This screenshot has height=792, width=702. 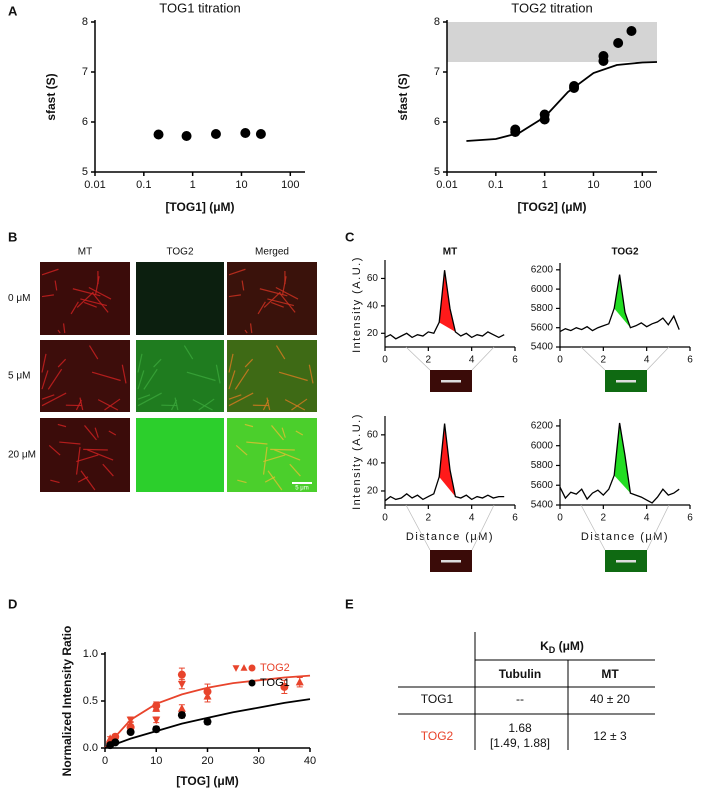 I want to click on table-cell: [1.49, 1.88], so click(x=520, y=743).